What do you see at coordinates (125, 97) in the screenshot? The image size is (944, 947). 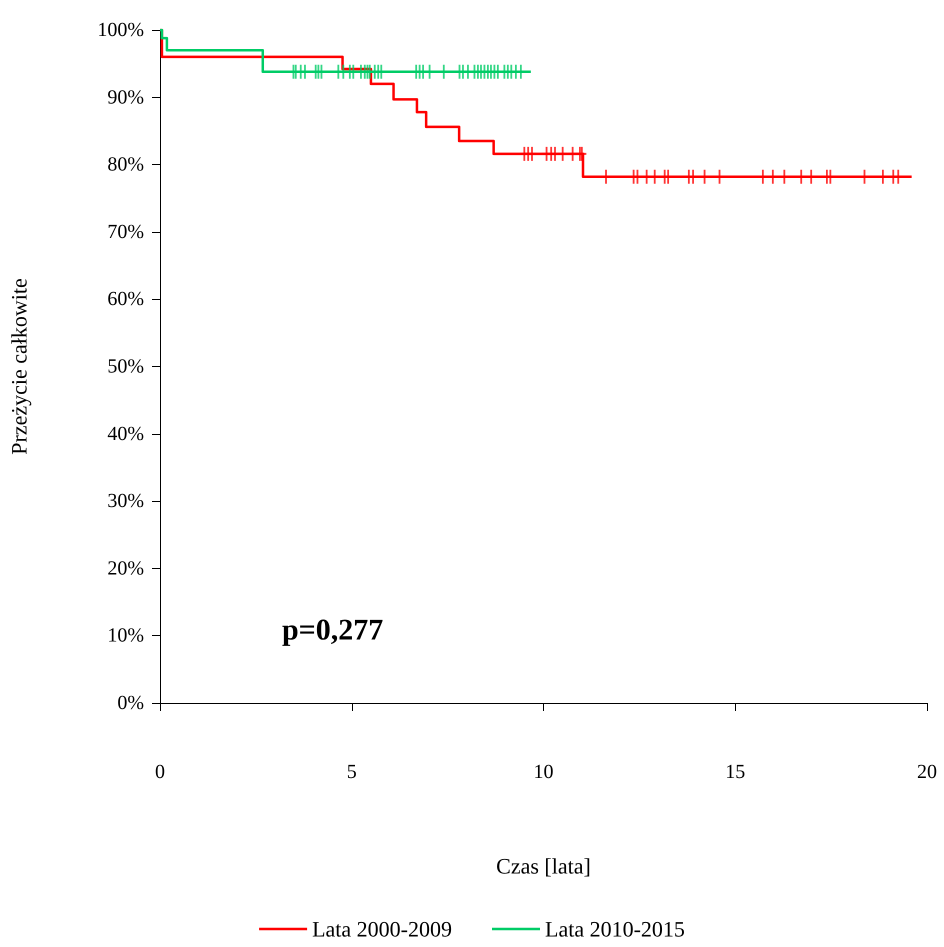 I see `y-tick-label: 90%` at bounding box center [125, 97].